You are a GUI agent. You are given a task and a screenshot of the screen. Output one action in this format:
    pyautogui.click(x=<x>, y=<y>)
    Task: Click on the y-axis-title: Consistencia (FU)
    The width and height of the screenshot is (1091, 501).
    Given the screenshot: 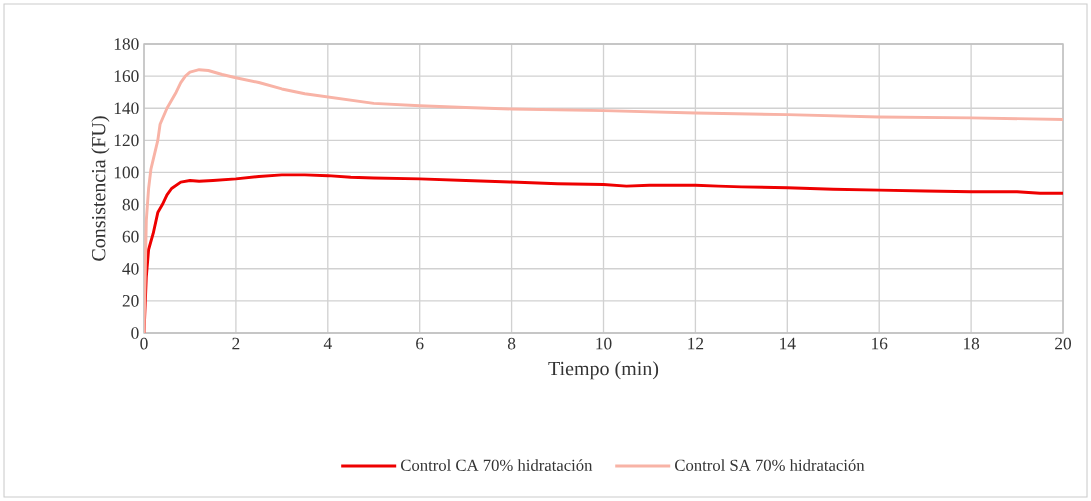 What is the action you would take?
    pyautogui.click(x=100, y=188)
    